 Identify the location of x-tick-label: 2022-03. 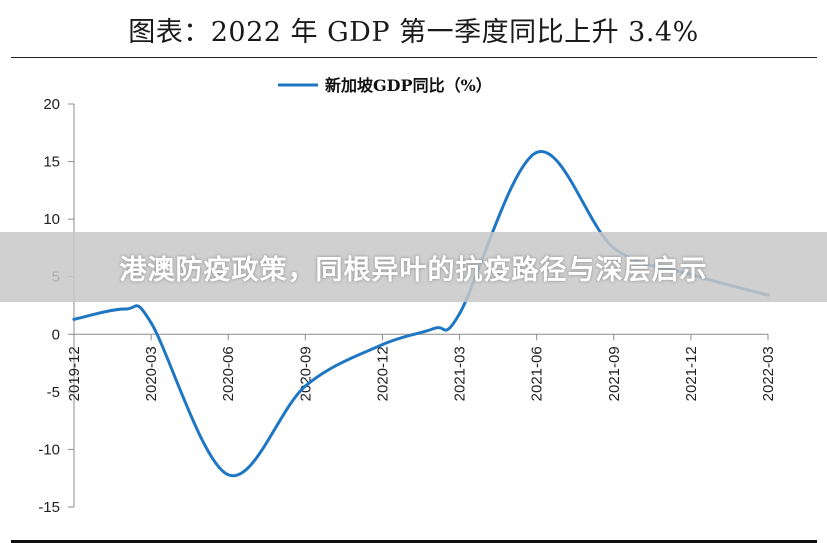
(768, 373).